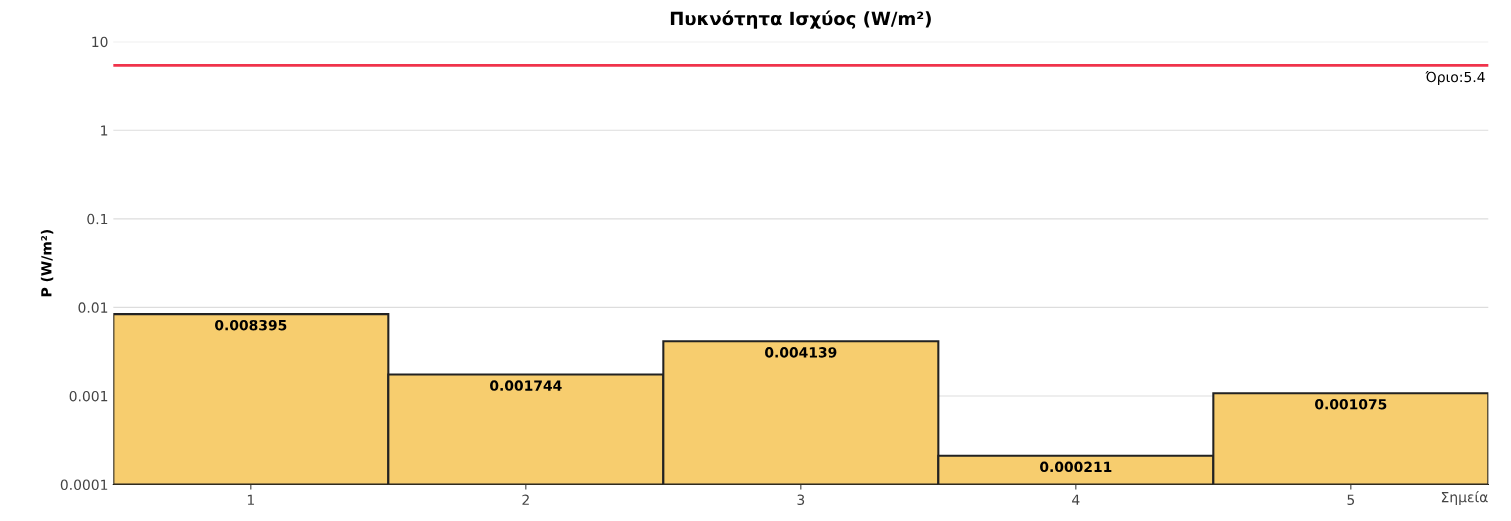 The height and width of the screenshot is (521, 1511). I want to click on y-tick-label: 0.01, so click(93, 307).